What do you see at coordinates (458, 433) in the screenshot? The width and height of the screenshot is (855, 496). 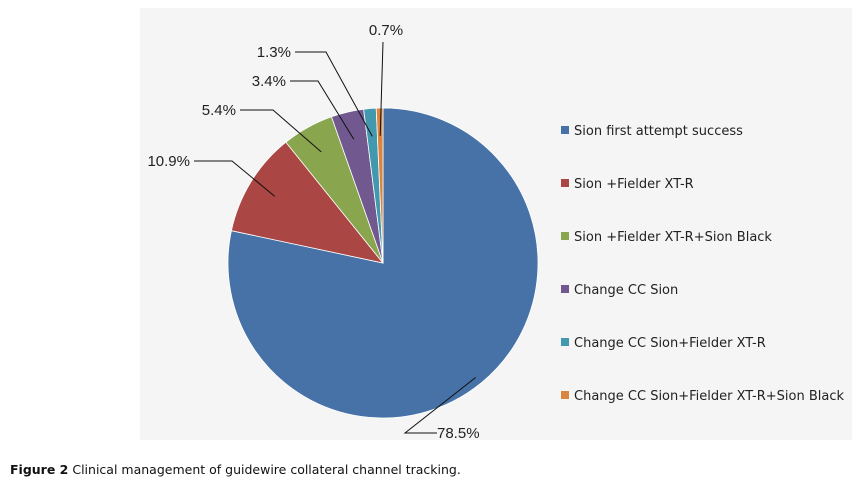 I see `slice-value-label: 78.5%` at bounding box center [458, 433].